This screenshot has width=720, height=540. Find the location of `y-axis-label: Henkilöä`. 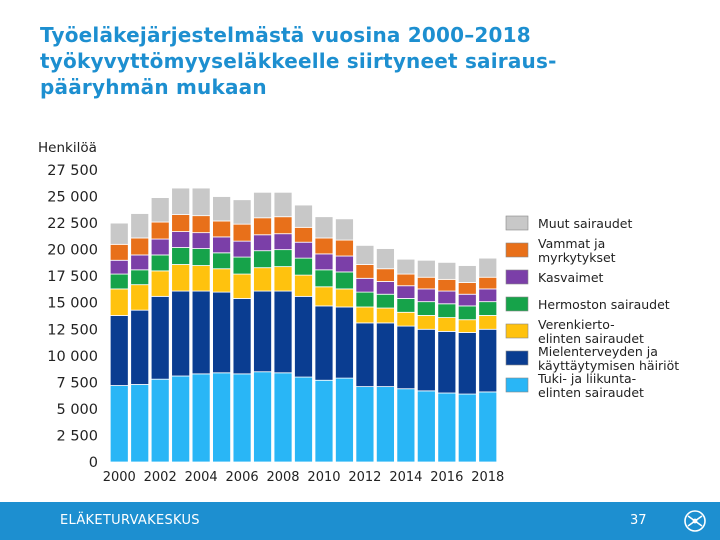

y-axis-label: Henkilöä is located at coordinates (67, 148).